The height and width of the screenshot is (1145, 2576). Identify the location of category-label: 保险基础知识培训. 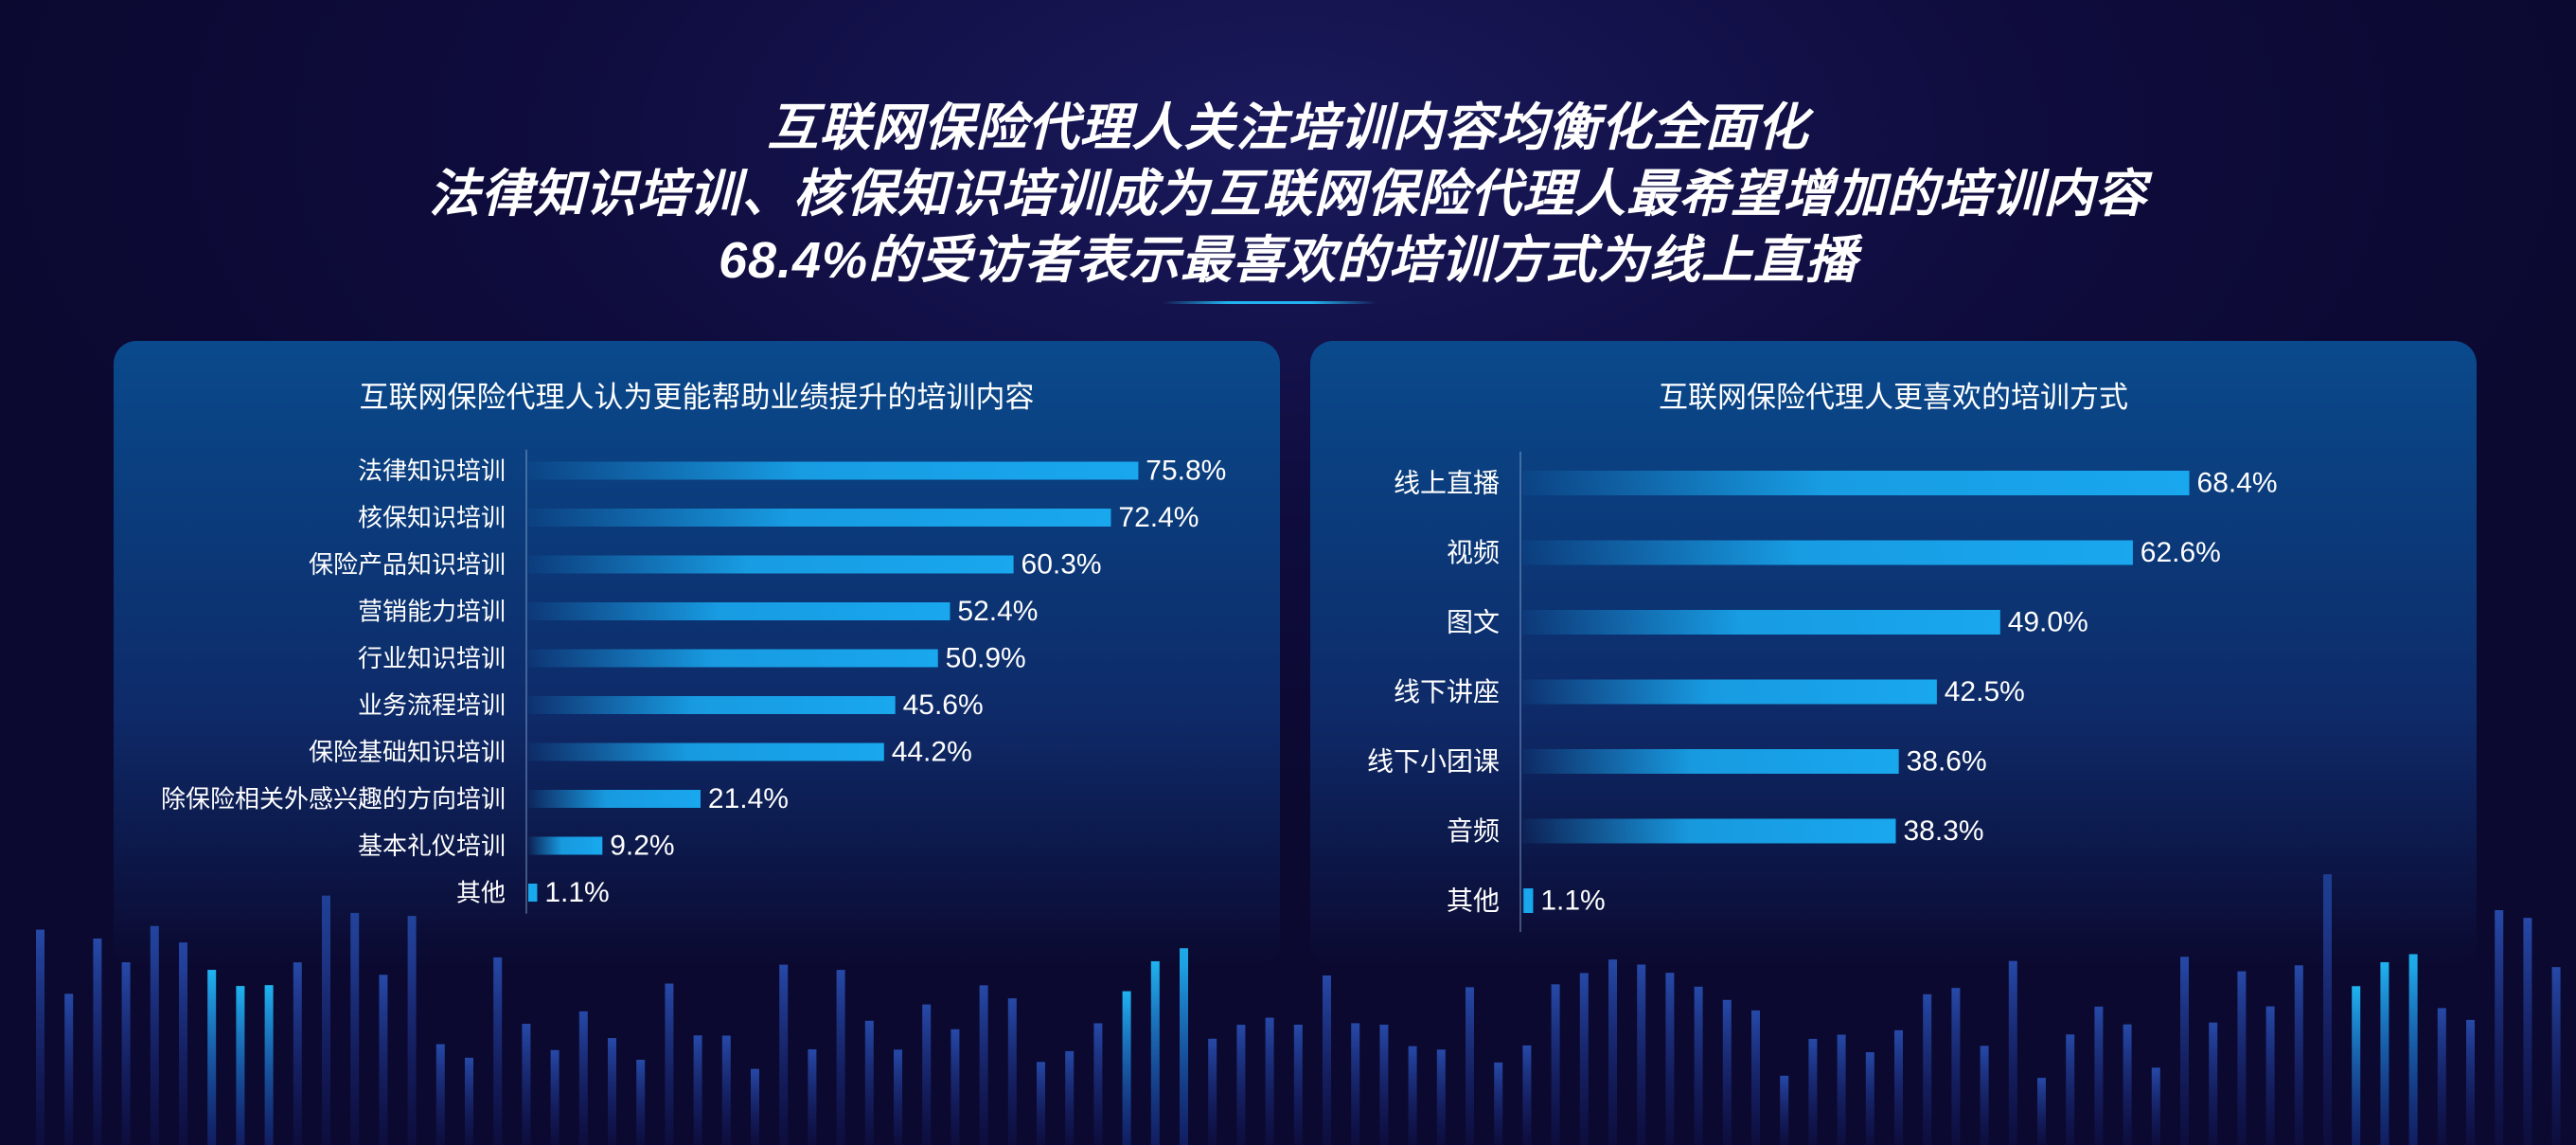
(408, 752).